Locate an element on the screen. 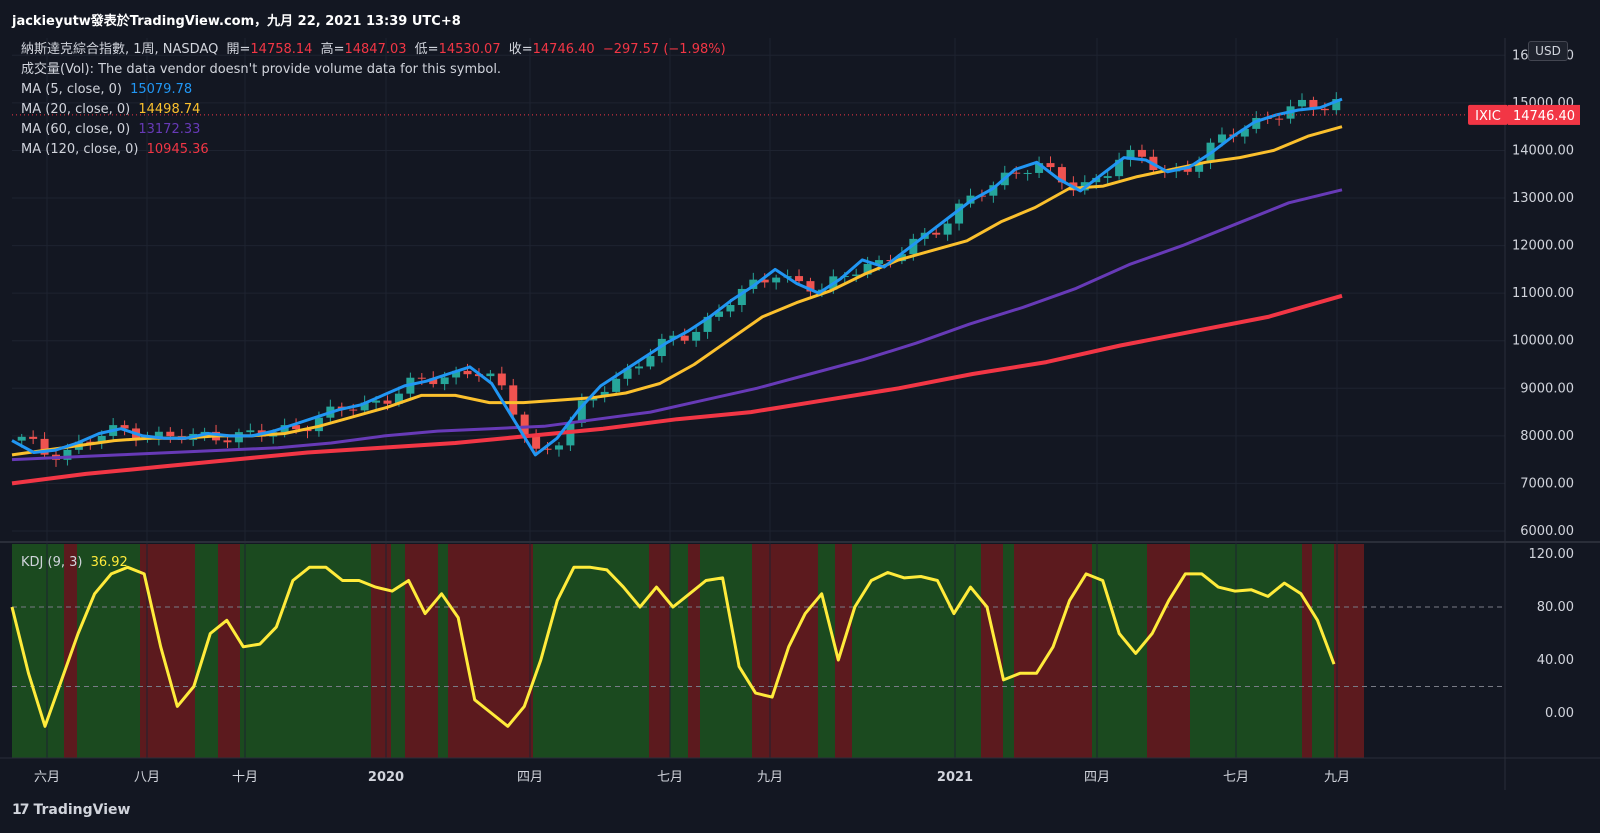  price-tick-label-8: 8000.00 is located at coordinates (1547, 436).